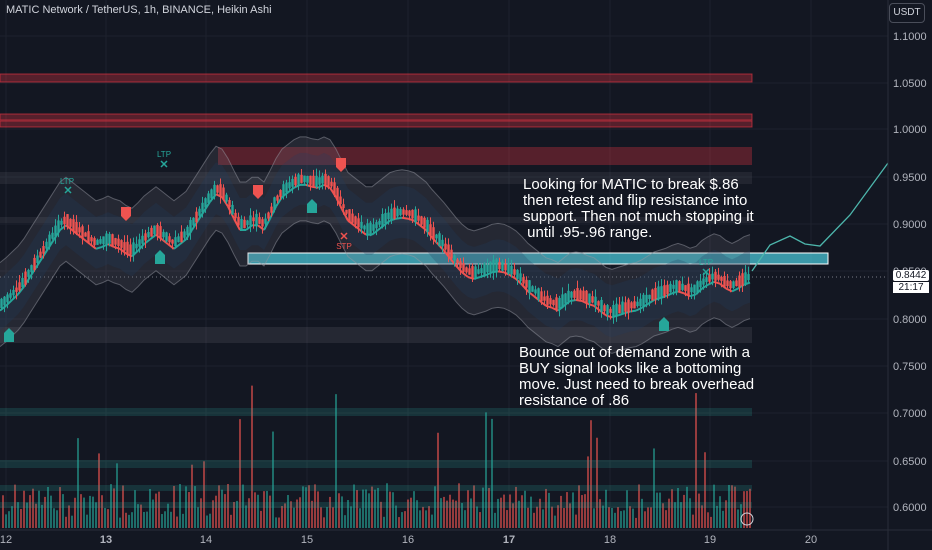 Image resolution: width=932 pixels, height=550 pixels. Describe the element at coordinates (820, 217) in the screenshot. I see `projection-line` at that location.